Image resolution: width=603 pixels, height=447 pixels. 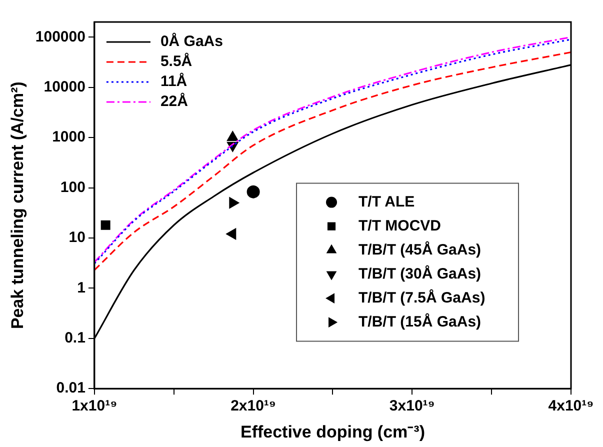 What do you see at coordinates (420, 249) in the screenshot?
I see `legend-label: T/B/T (45Å GaAs)` at bounding box center [420, 249].